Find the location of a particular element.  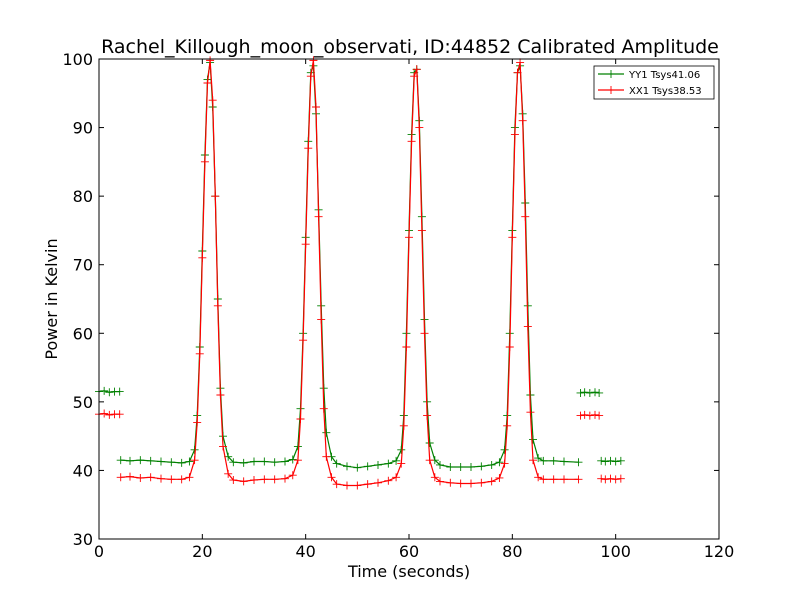

legend-label: YY1 Tsys41.06 is located at coordinates (664, 75).